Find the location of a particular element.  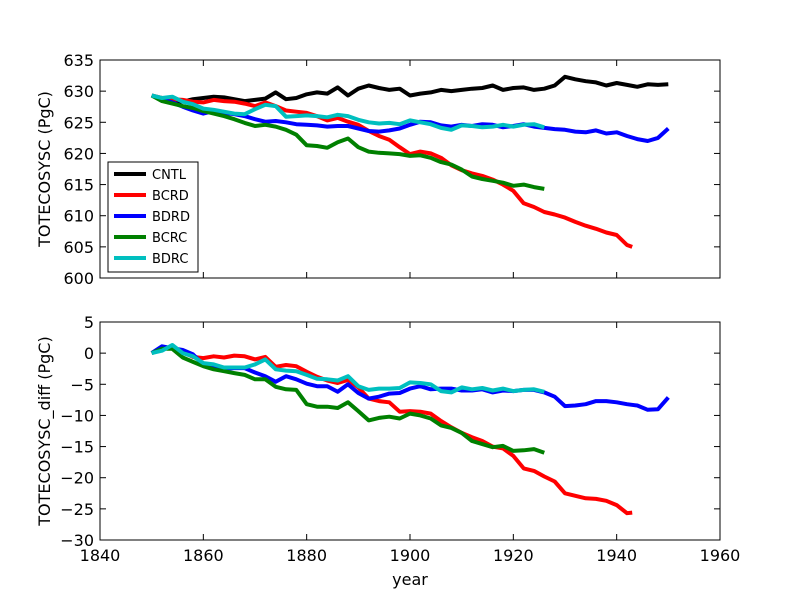

x-tick-label: 1860 is located at coordinates (203, 555).